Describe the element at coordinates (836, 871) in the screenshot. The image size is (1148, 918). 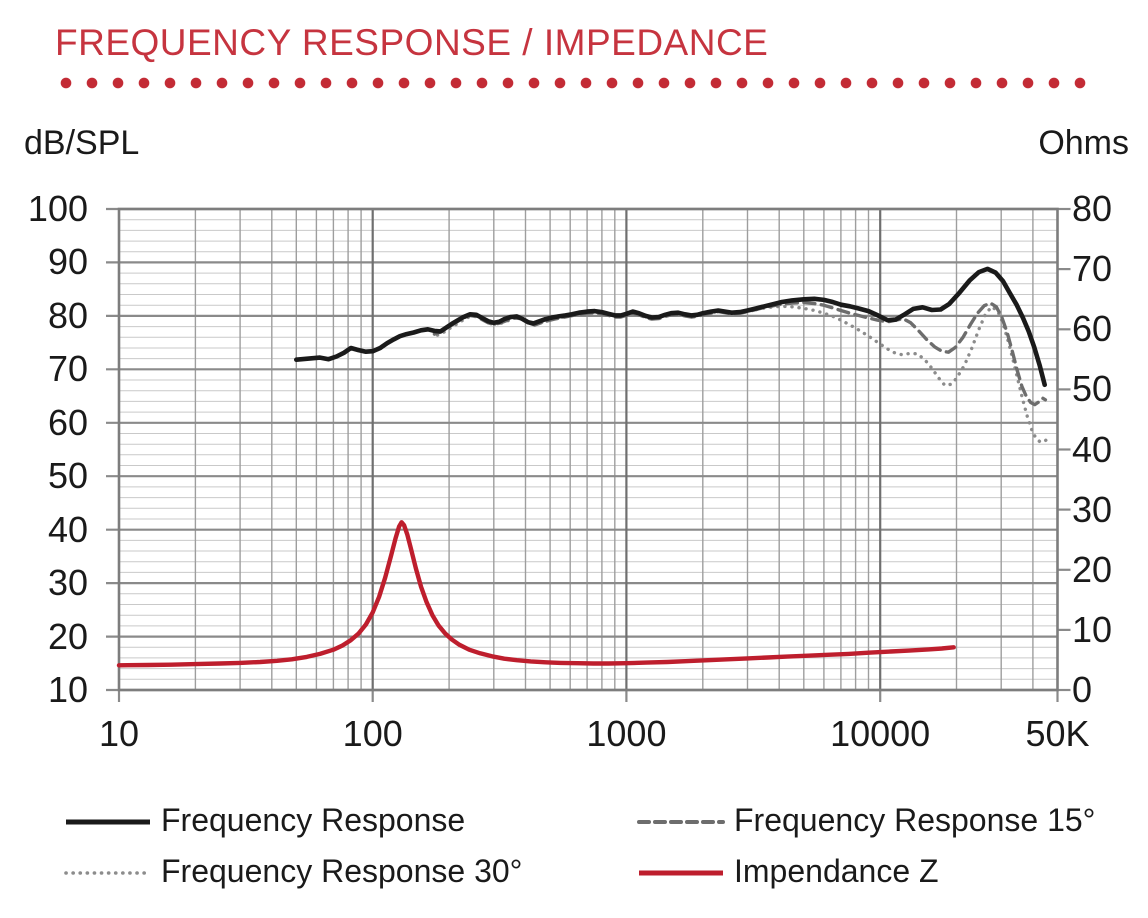
I see `legend-label: Impendance Z` at that location.